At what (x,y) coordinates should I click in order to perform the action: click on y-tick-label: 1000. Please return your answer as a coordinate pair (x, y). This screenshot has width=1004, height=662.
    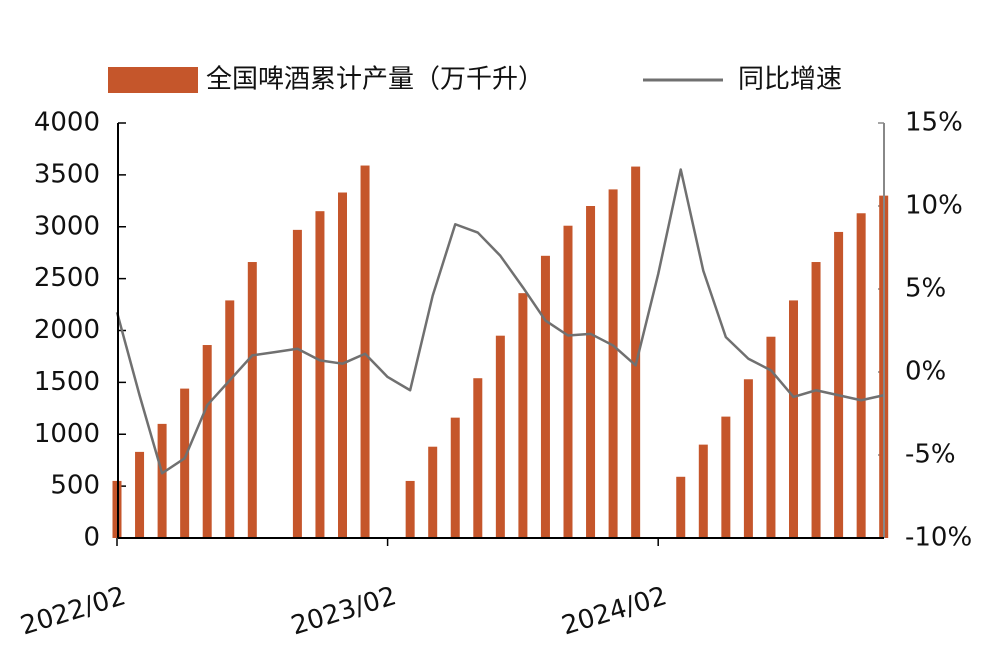
    Looking at the image, I should click on (67, 434).